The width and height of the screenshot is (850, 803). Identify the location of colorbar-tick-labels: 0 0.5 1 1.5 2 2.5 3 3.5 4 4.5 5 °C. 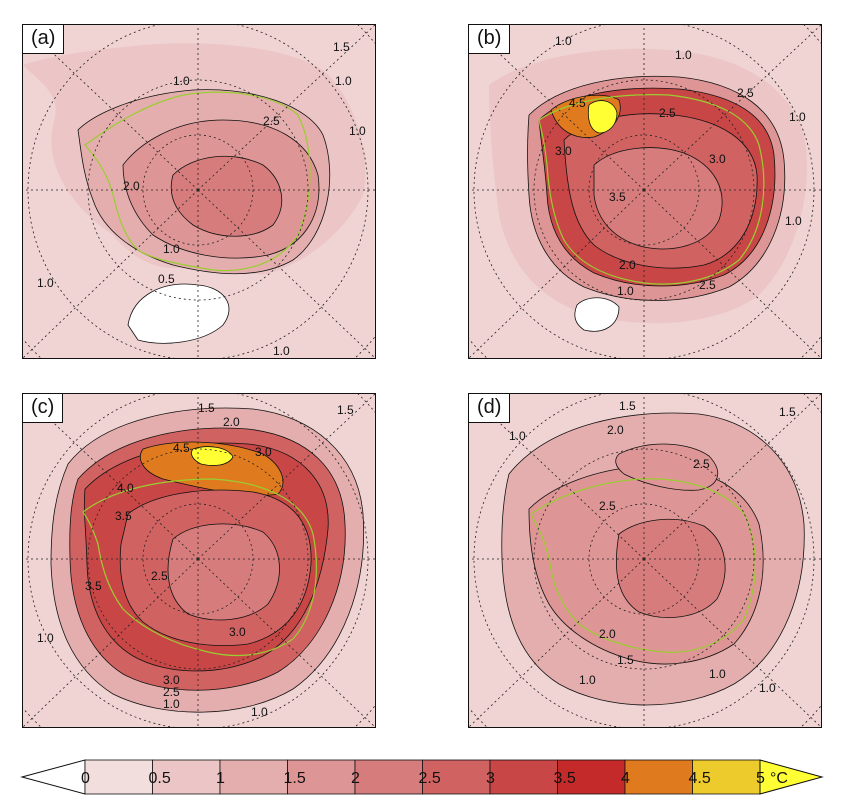
(434, 778).